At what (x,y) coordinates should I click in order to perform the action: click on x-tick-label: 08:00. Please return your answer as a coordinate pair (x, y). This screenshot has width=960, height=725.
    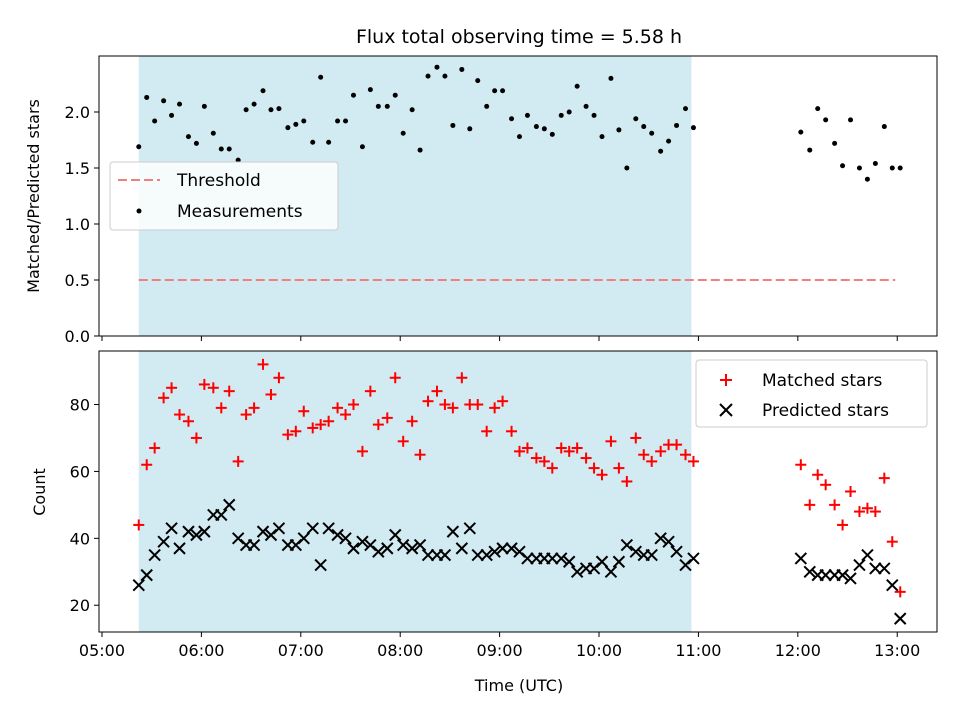
    Looking at the image, I should click on (400, 650).